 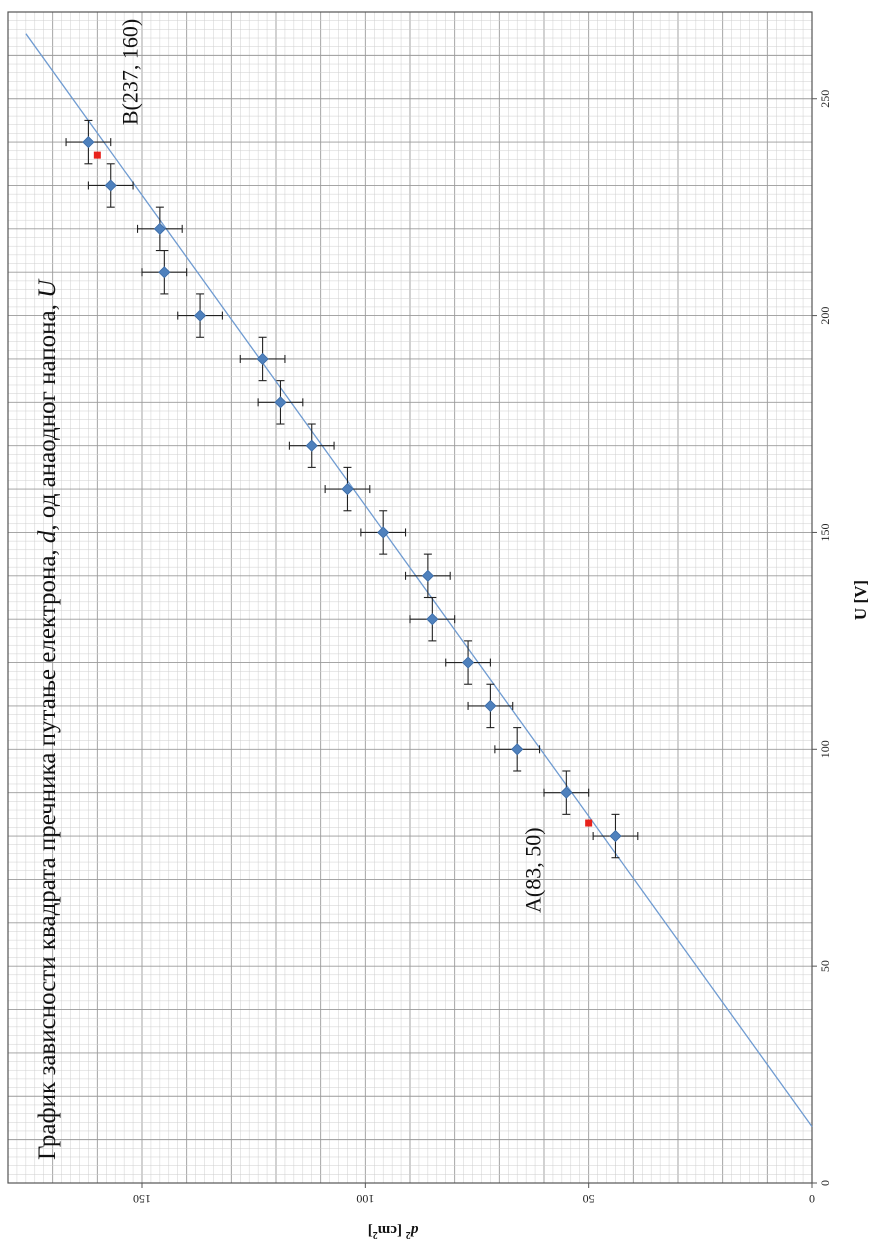 I want to click on x-tick-label: 100, so click(x=825, y=749).